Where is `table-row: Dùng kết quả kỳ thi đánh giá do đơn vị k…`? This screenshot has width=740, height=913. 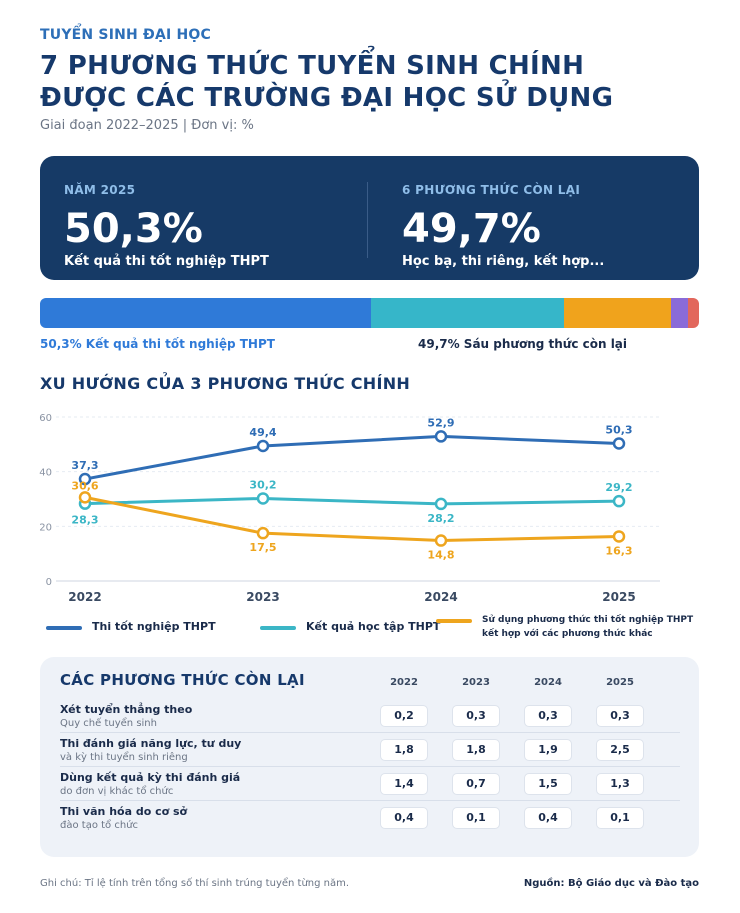 table-row: Dùng kết quả kỳ thi đánh giá do đơn vị k… is located at coordinates (370, 788).